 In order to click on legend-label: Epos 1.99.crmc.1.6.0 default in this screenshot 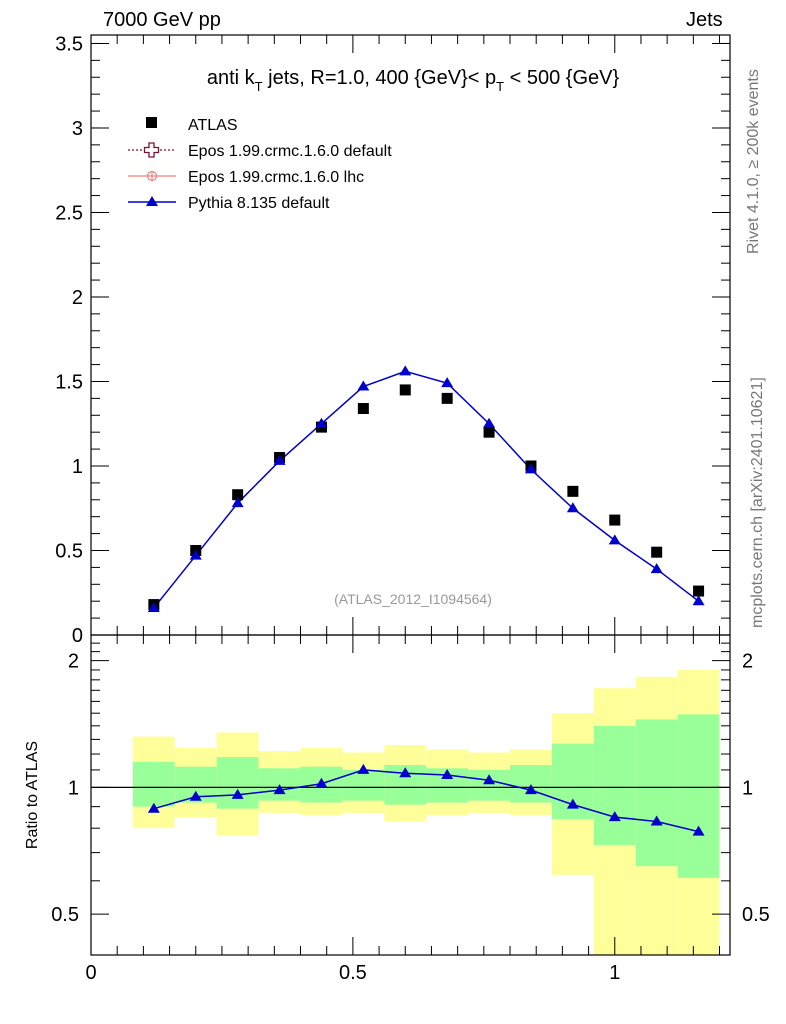, I will do `click(290, 151)`.